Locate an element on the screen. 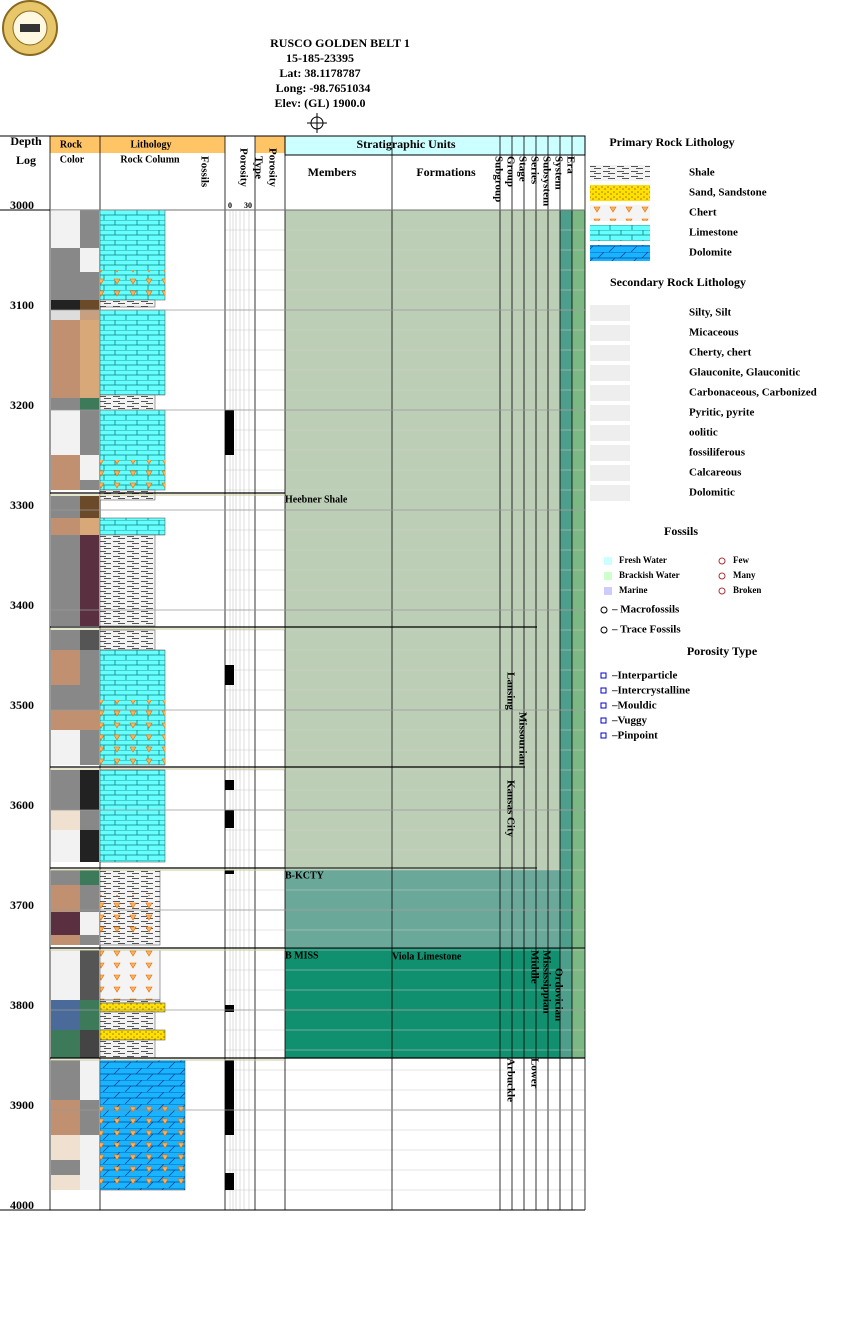 This screenshot has height=1335, width=862. vertical-label: Stage is located at coordinates (522, 169).